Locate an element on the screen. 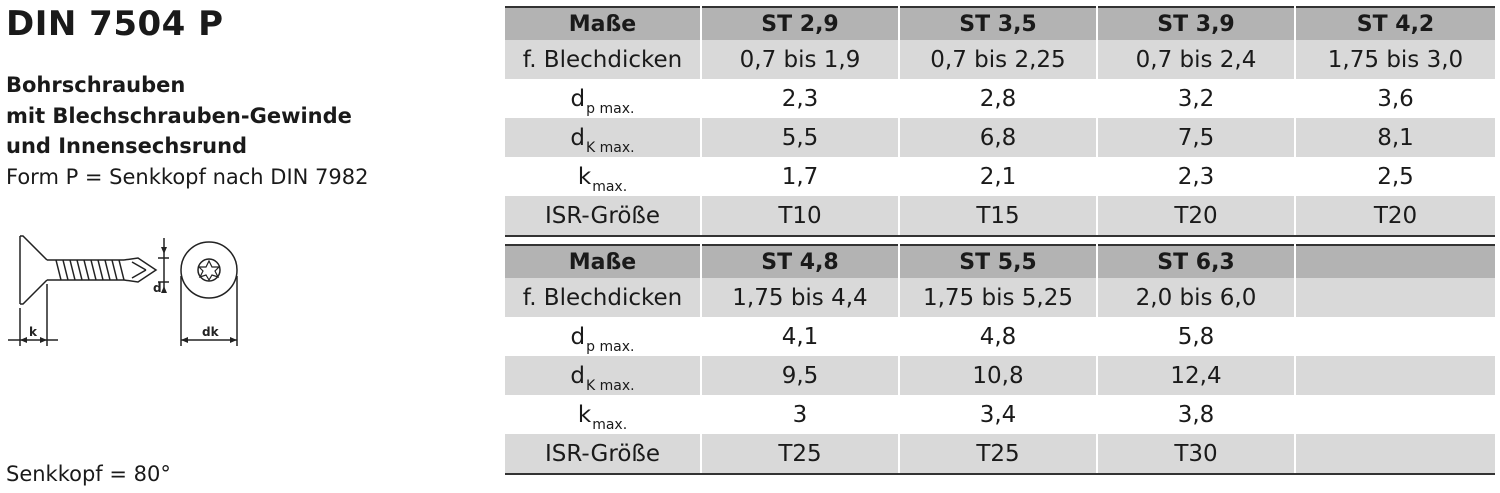 This screenshot has width=1500, height=493. header-cell: ST 2,9 is located at coordinates (800, 23).